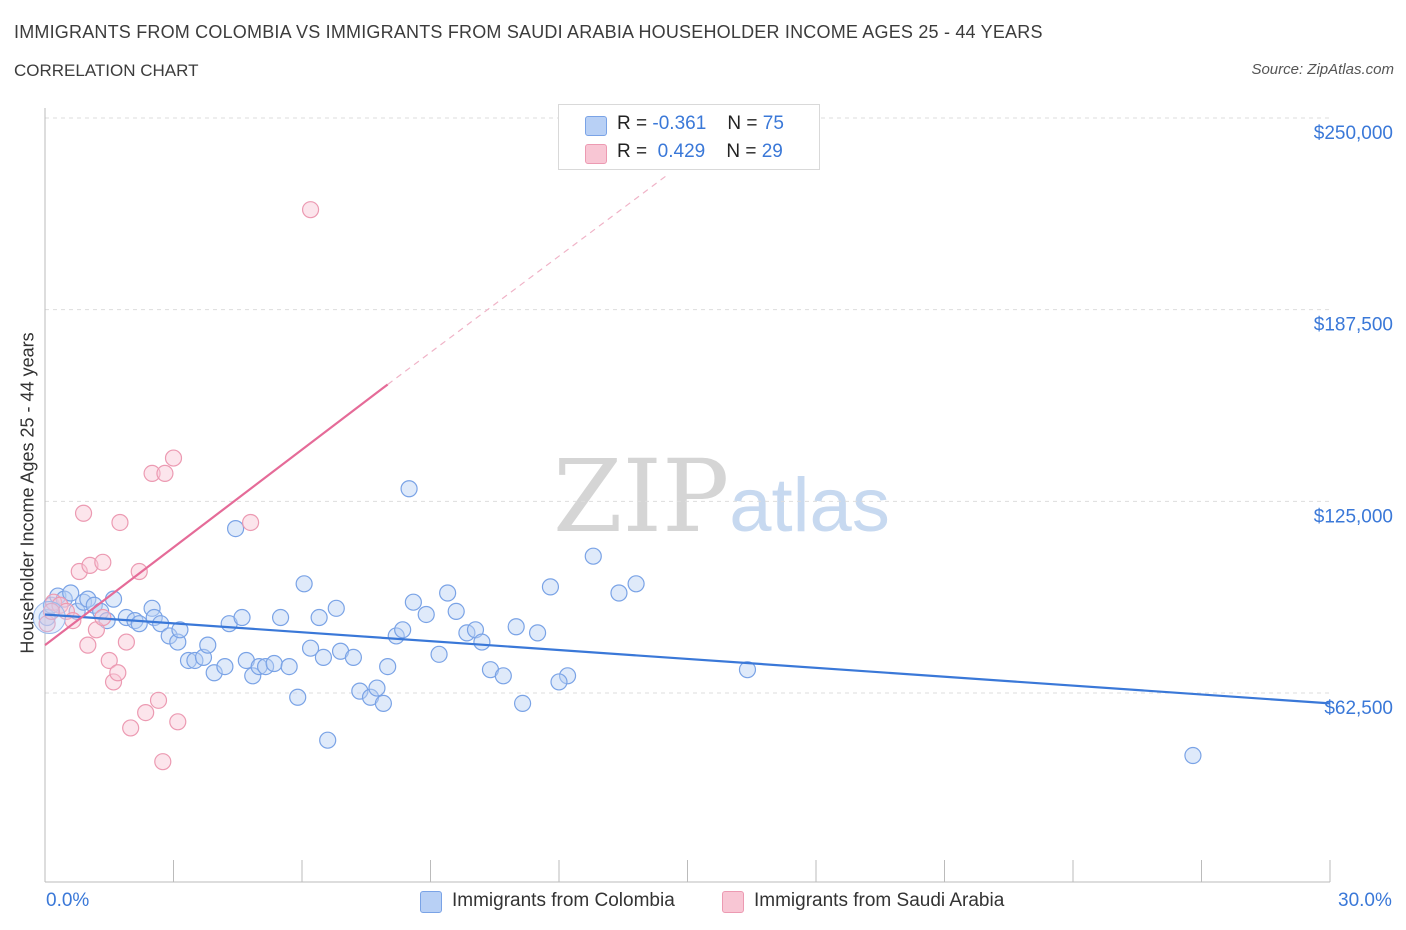 The width and height of the screenshot is (1406, 930). I want to click on y-tick-label: $187,500, so click(1353, 325).